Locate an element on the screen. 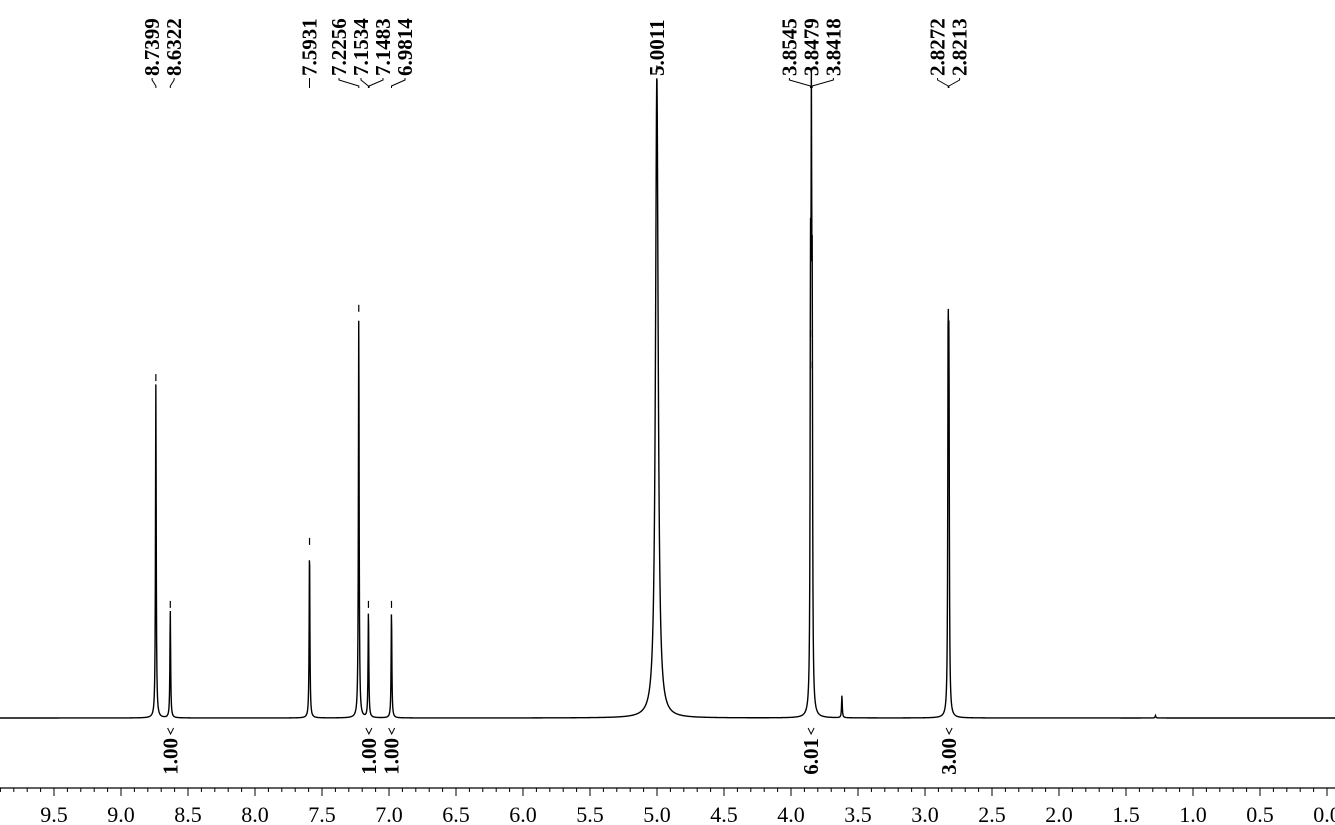 The width and height of the screenshot is (1335, 825). x-tick-label: 7.0 is located at coordinates (389, 813).